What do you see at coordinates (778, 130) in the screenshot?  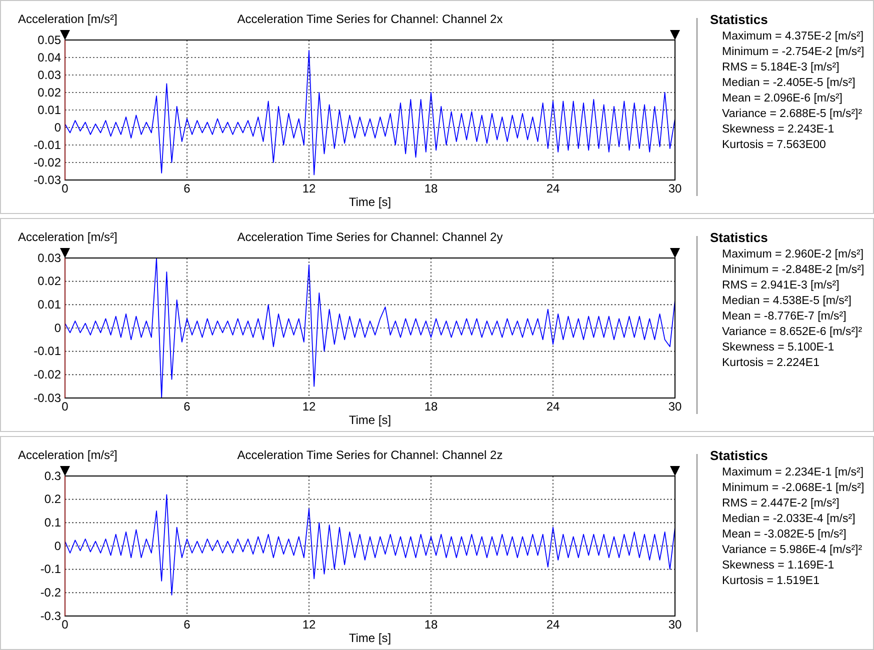 I see `text: Skewness = 2.243E-1` at bounding box center [778, 130].